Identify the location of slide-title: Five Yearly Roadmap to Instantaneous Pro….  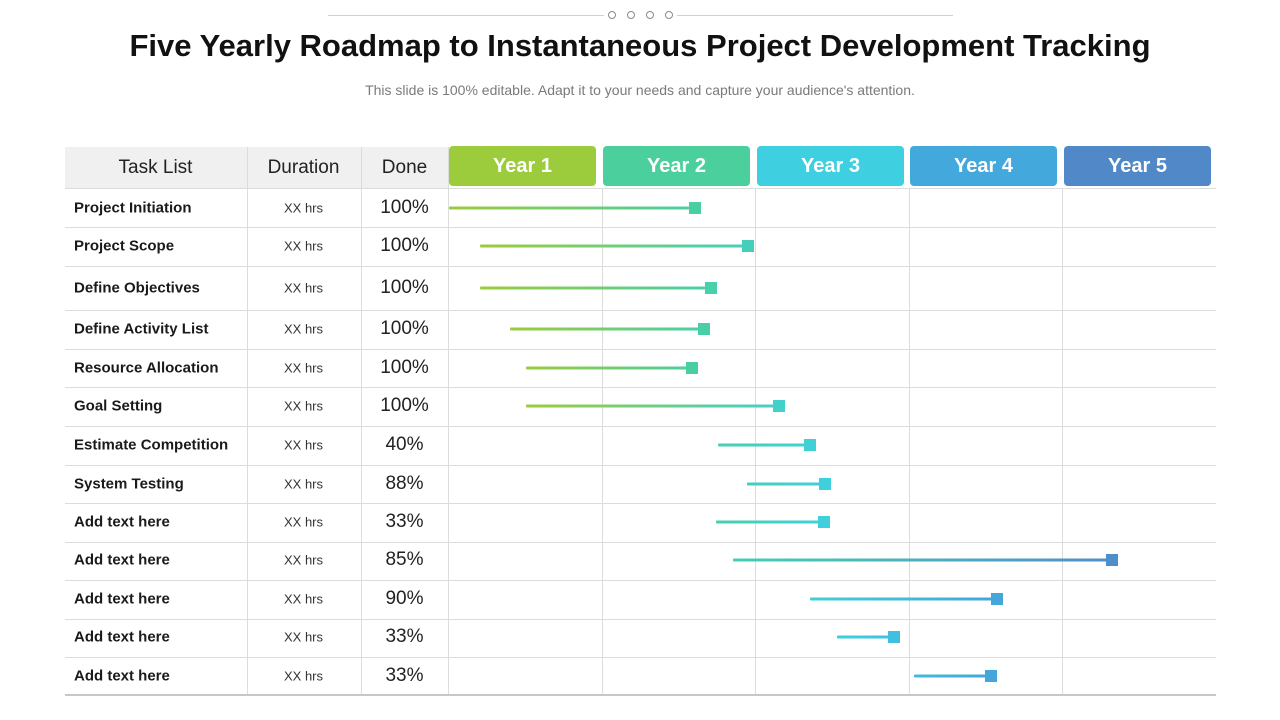
(640, 45).